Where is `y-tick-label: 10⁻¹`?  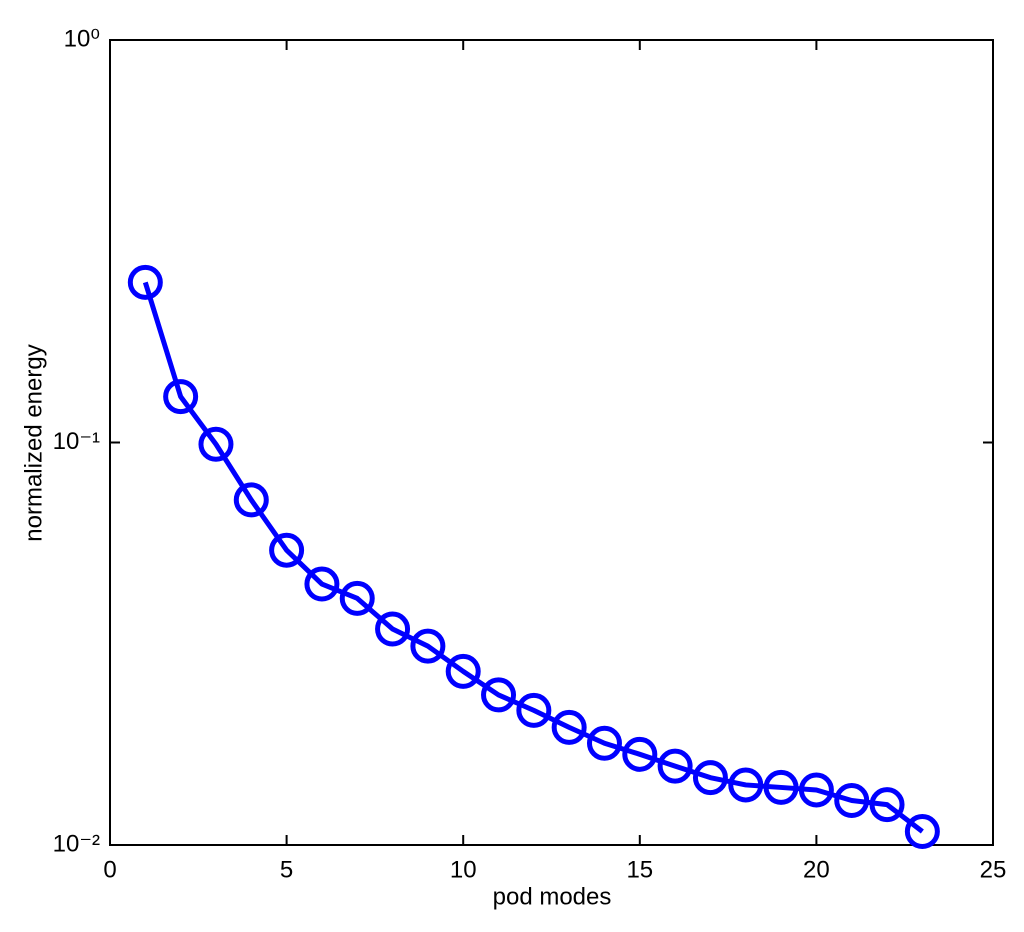
y-tick-label: 10⁻¹ is located at coordinates (76, 441).